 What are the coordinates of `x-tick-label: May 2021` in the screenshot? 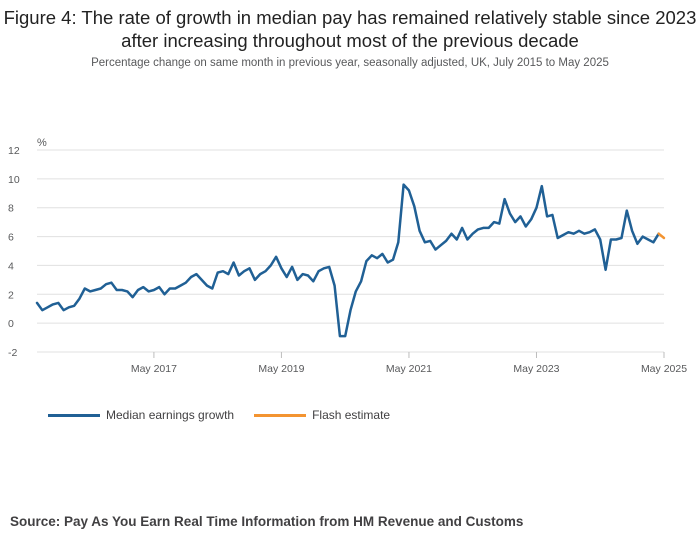 It's located at (409, 369).